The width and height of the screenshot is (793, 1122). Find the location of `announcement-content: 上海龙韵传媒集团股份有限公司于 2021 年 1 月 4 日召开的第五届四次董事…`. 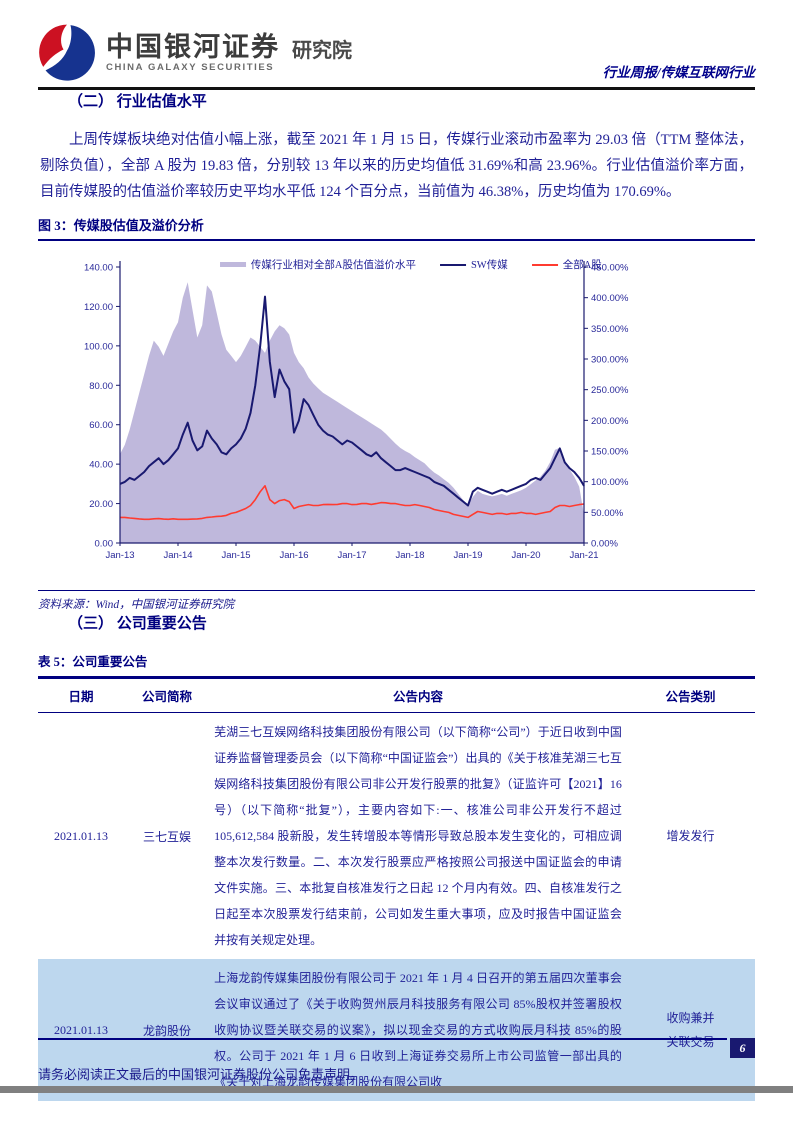

announcement-content: 上海龙韵传媒集团股份有限公司于 2021 年 1 月 4 日召开的第五届四次董事… is located at coordinates (418, 1030).